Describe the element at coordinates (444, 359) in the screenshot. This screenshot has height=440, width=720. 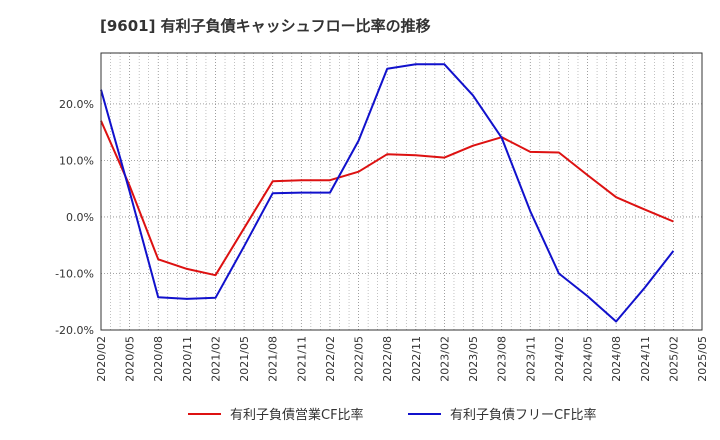
I see `x-tick-label: 2023/02` at that location.